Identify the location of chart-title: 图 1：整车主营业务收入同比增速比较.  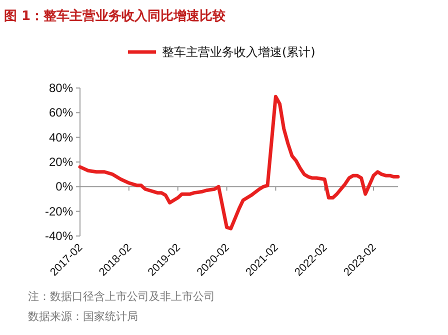
(115, 16).